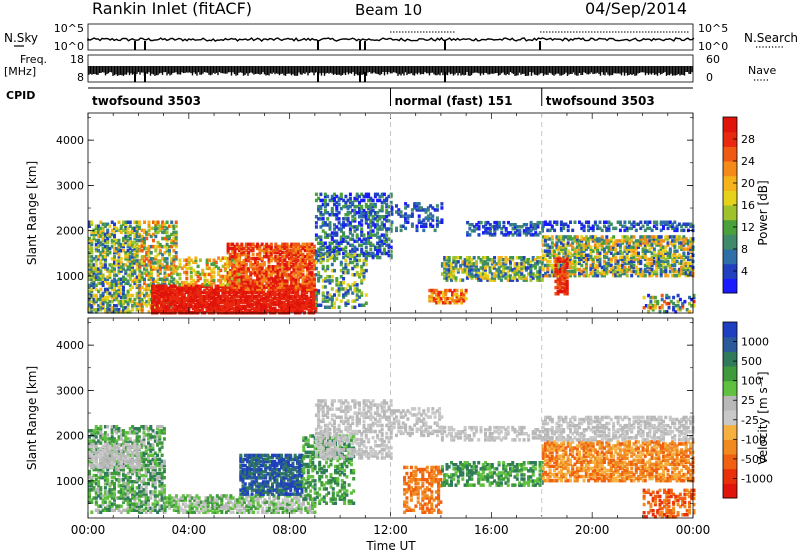  What do you see at coordinates (20, 71) in the screenshot?
I see `freq-unit-label: [MHz]` at bounding box center [20, 71].